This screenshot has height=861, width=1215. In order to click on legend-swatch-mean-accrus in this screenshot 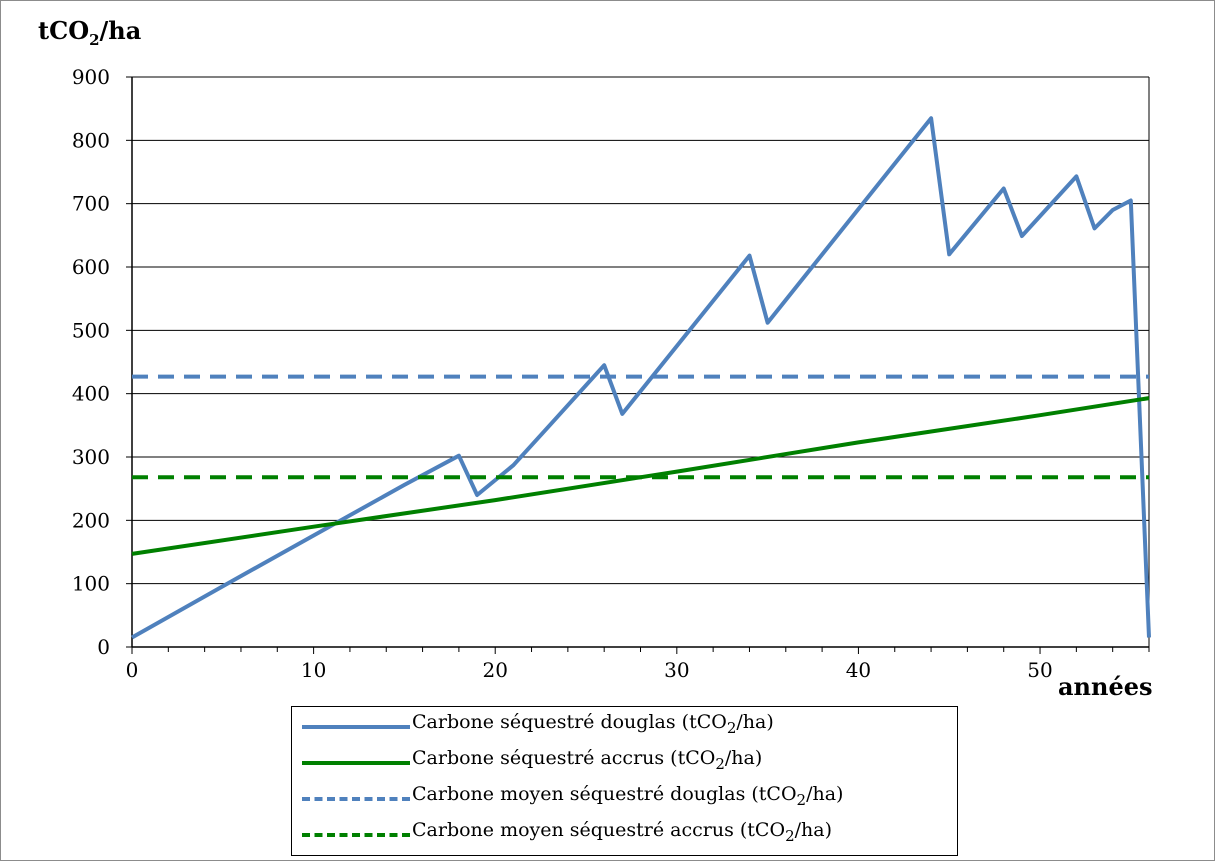, I will do `click(356, 835)`.